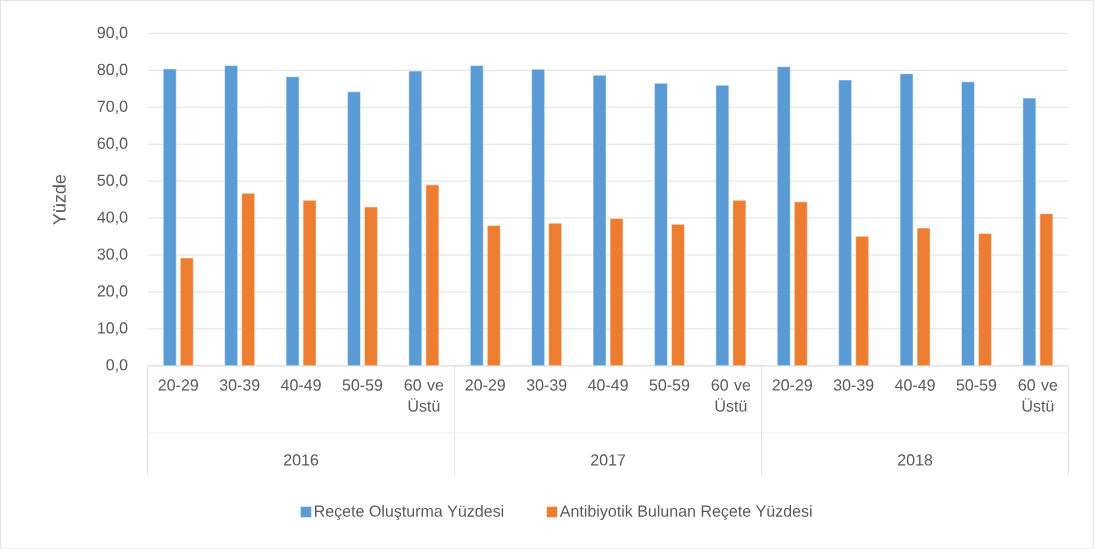  What do you see at coordinates (112, 292) in the screenshot?
I see `y-tick-label: 20,0` at bounding box center [112, 292].